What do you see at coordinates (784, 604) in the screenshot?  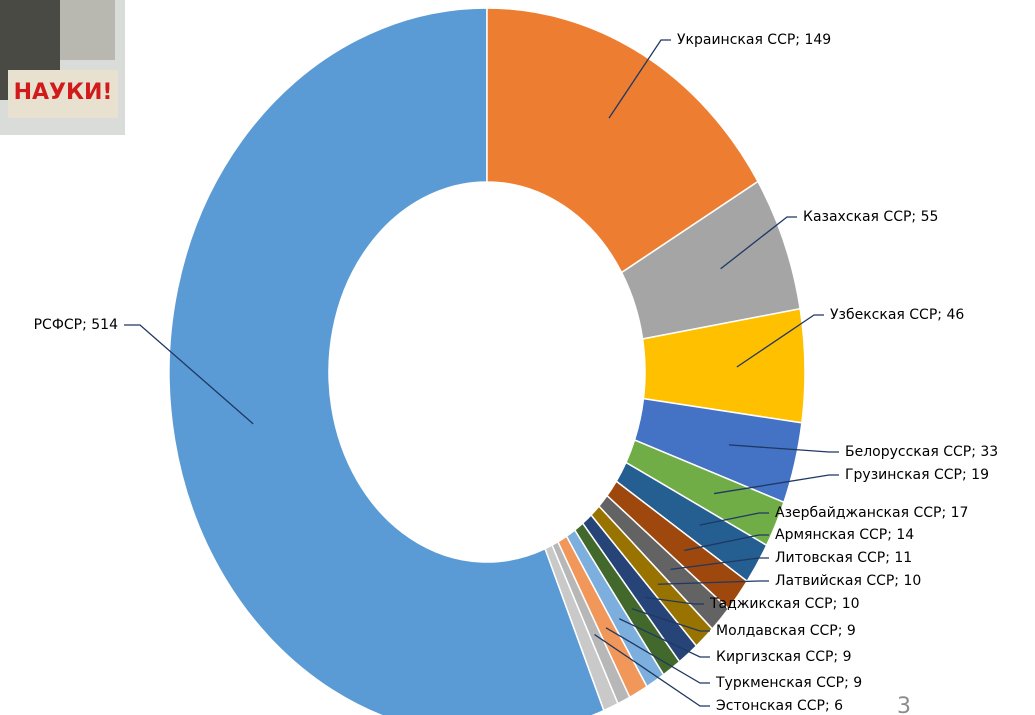 I see `data-label: Таджикская ССР; 10` at bounding box center [784, 604].